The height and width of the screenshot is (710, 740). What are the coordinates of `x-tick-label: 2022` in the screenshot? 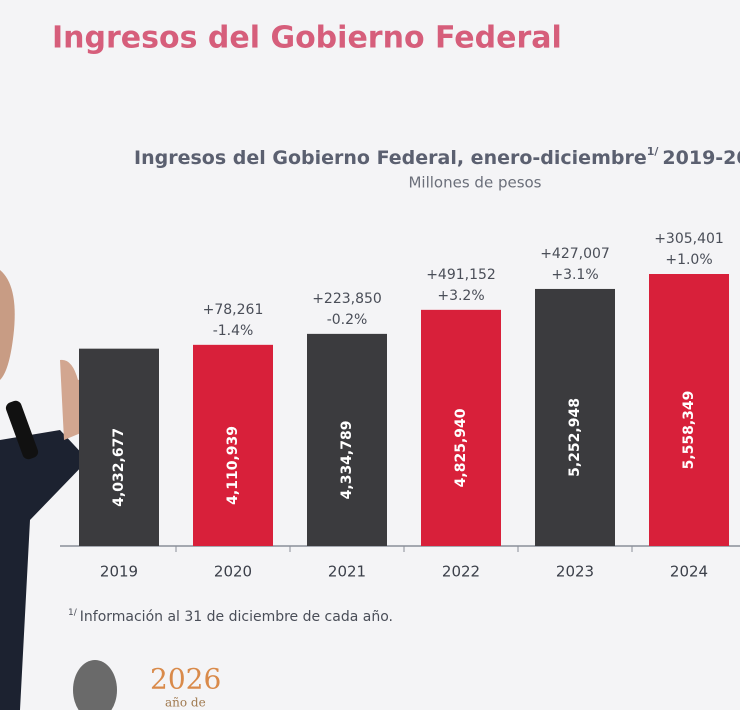 It's located at (461, 572).